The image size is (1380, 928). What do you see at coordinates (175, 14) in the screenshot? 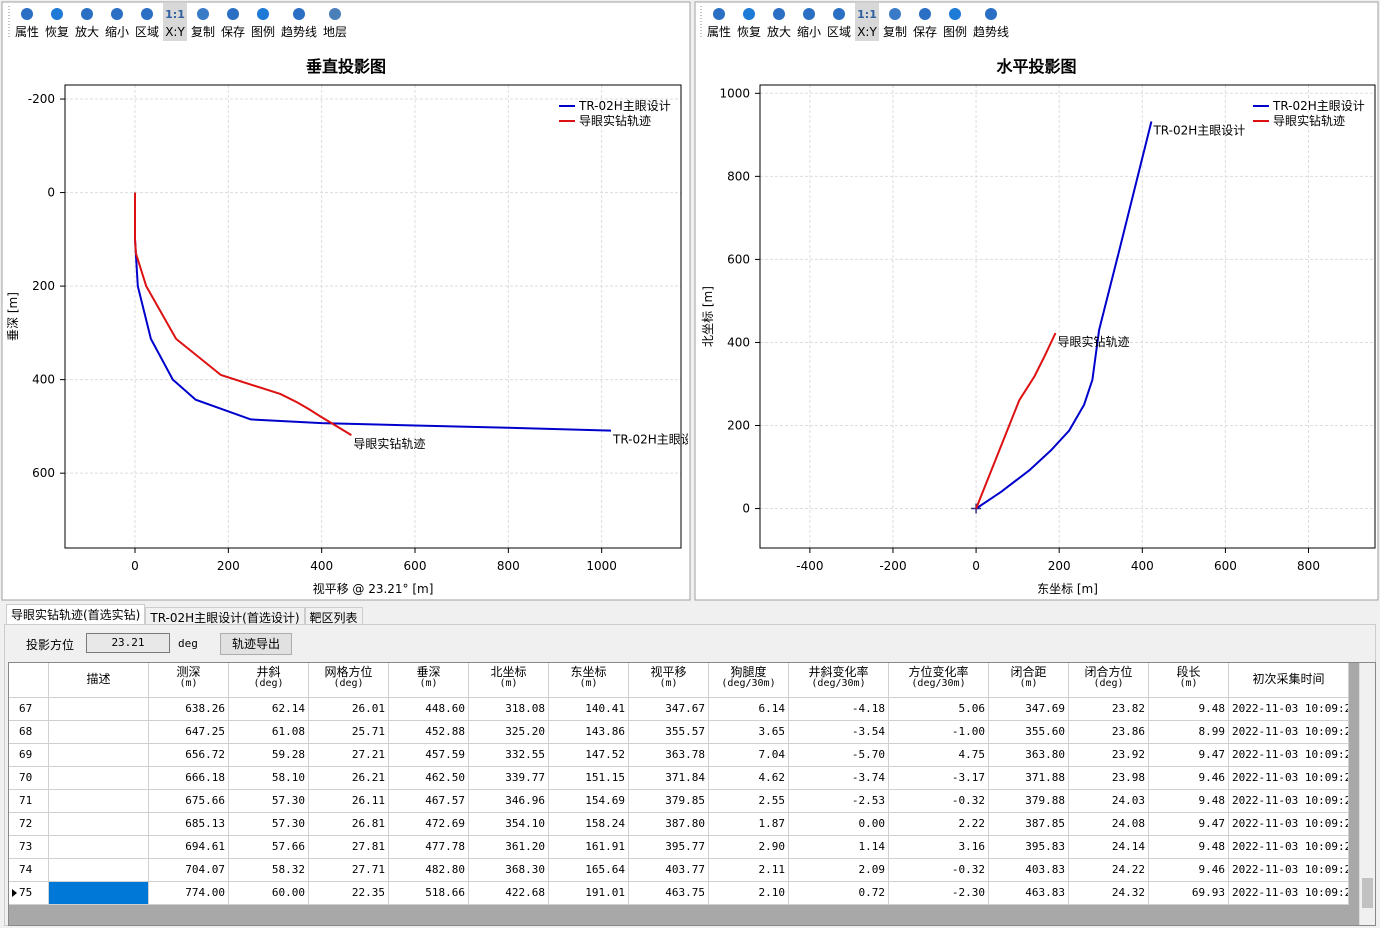
I see `ratio-icon: 1:1` at bounding box center [175, 14].